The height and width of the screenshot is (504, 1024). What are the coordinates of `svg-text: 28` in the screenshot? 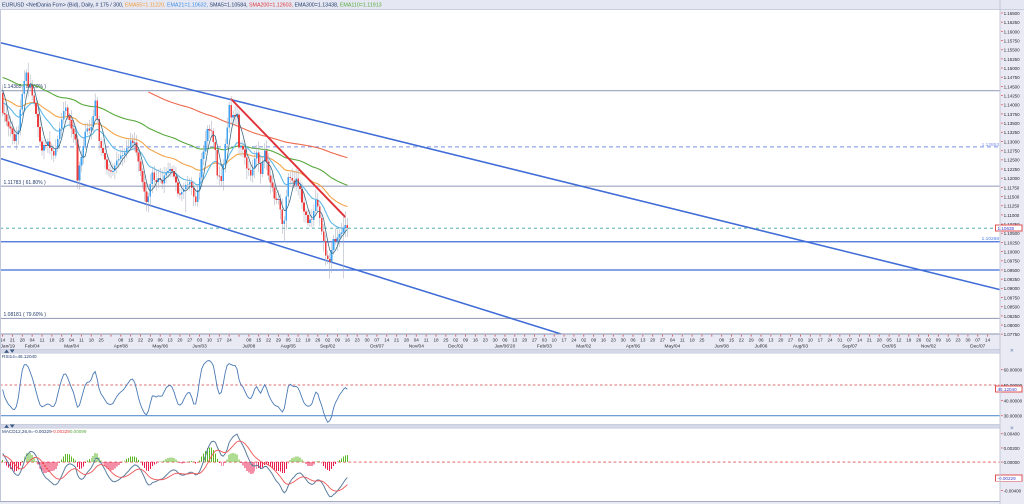 It's located at (880, 339).